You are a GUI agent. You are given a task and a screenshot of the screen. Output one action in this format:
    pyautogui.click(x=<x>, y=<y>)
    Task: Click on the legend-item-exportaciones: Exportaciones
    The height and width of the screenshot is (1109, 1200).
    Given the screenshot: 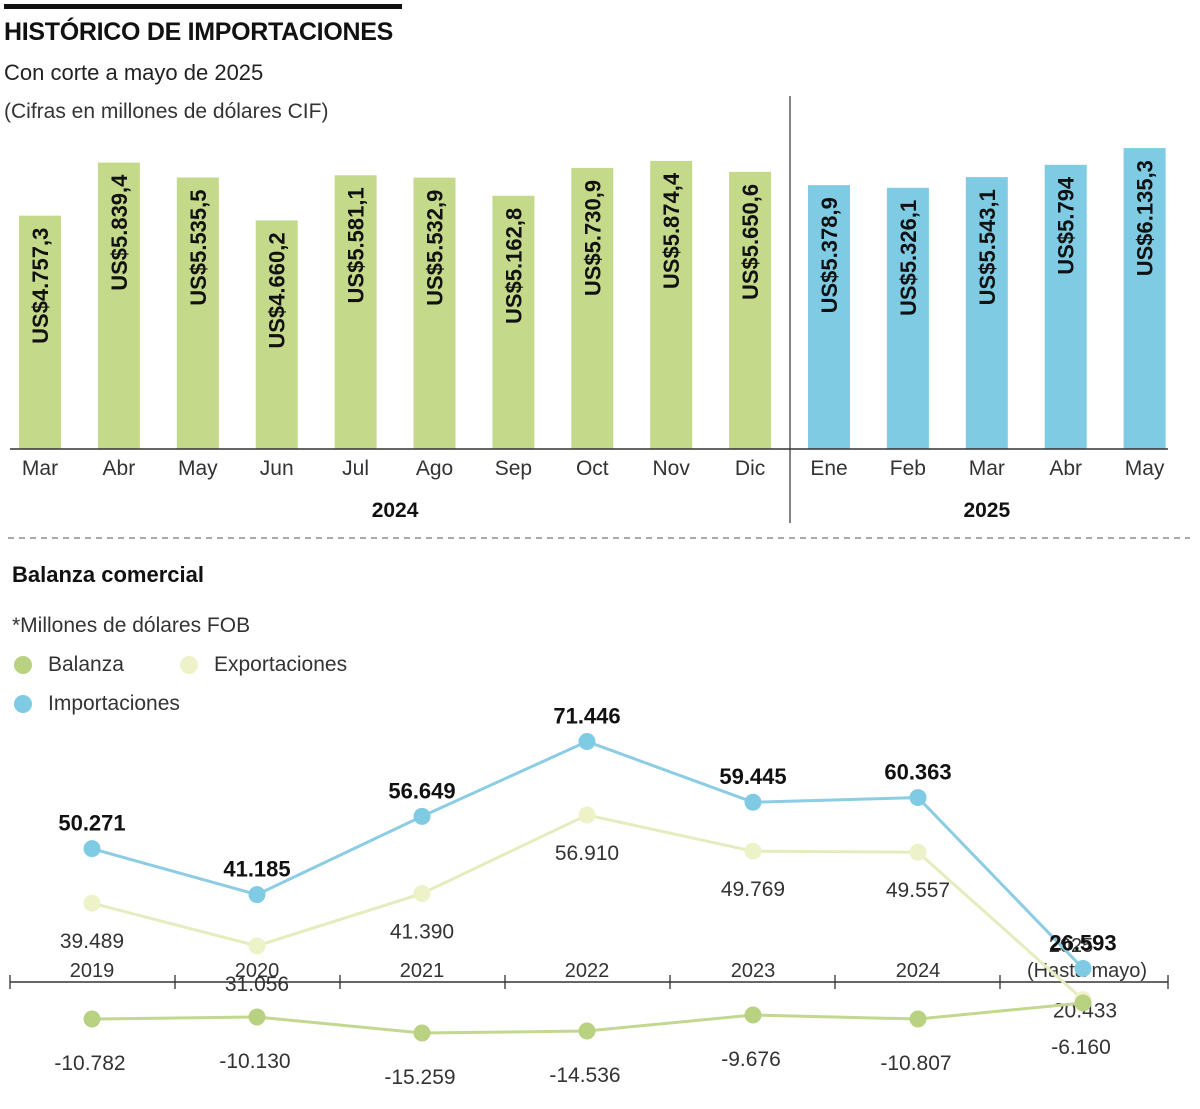 What is the action you would take?
    pyautogui.click(x=263, y=665)
    